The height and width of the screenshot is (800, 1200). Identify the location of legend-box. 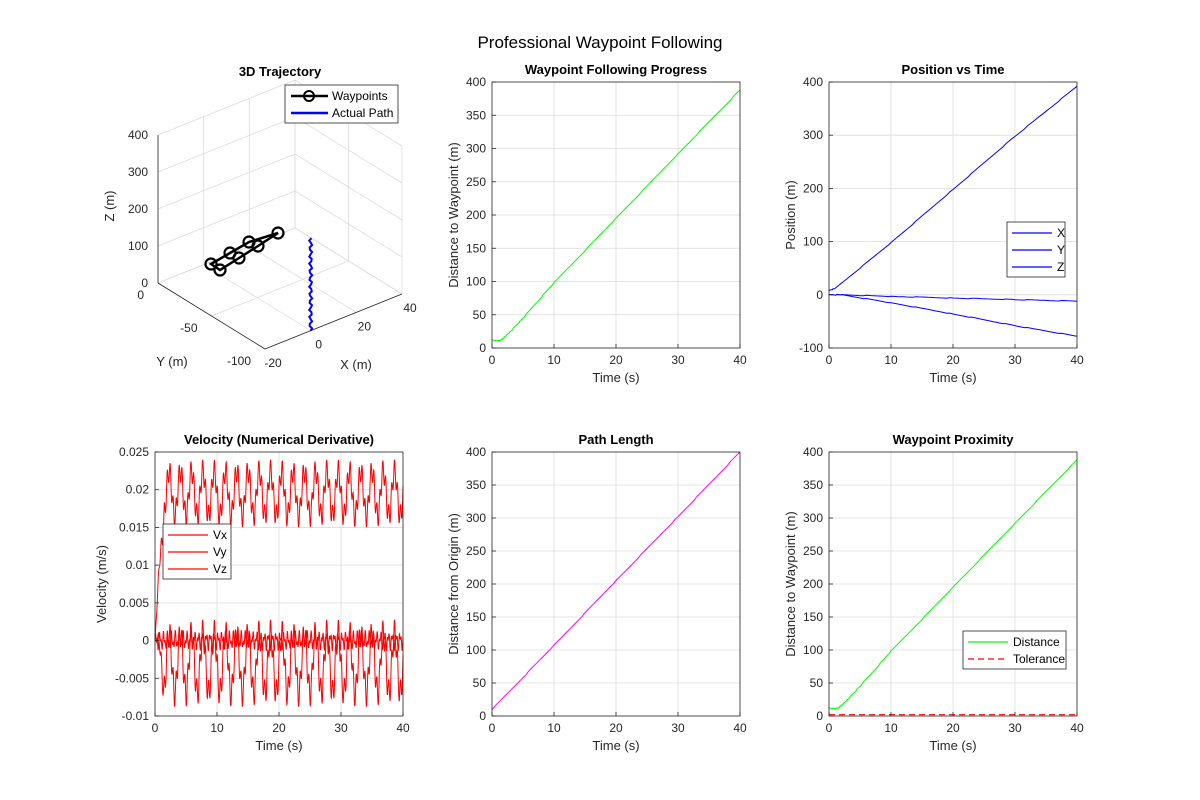
(341, 104).